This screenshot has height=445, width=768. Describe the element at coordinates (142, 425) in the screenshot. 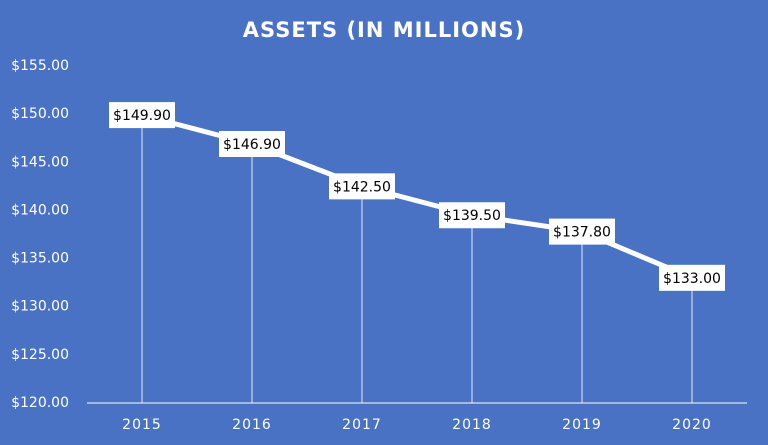

I see `x-tick-label: 2015` at that location.